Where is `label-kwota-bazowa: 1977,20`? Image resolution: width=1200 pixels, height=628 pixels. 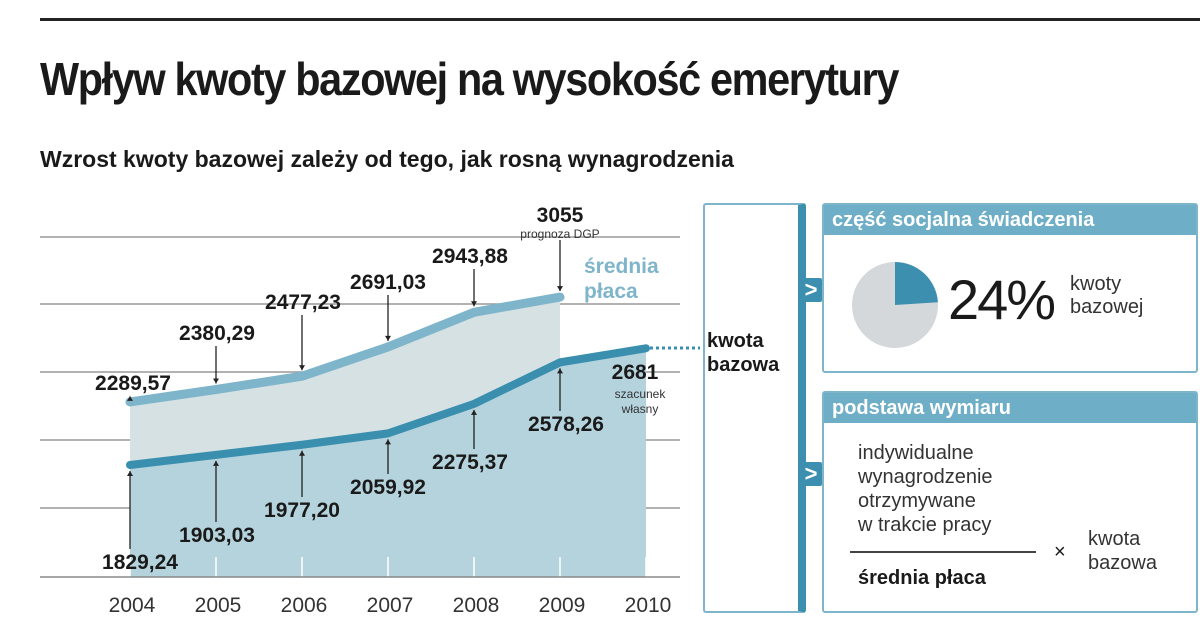
label-kwota-bazowa: 1977,20 is located at coordinates (302, 510).